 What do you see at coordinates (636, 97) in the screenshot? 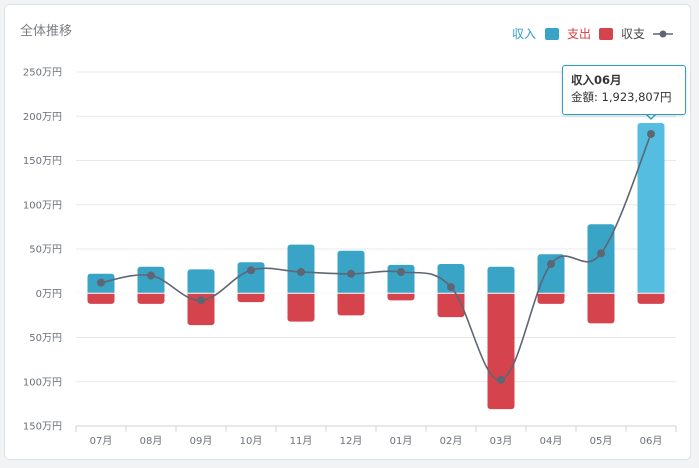
I see `tooltip-amount-value: 1,923,807円` at bounding box center [636, 97].